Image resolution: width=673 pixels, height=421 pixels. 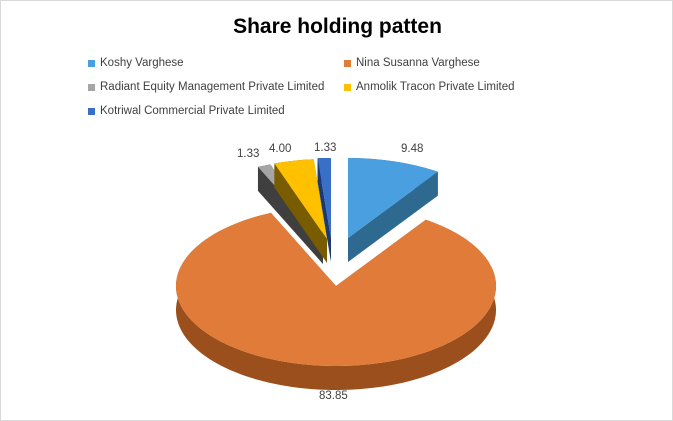 What do you see at coordinates (142, 63) in the screenshot?
I see `legend-label: Koshy Varghese` at bounding box center [142, 63].